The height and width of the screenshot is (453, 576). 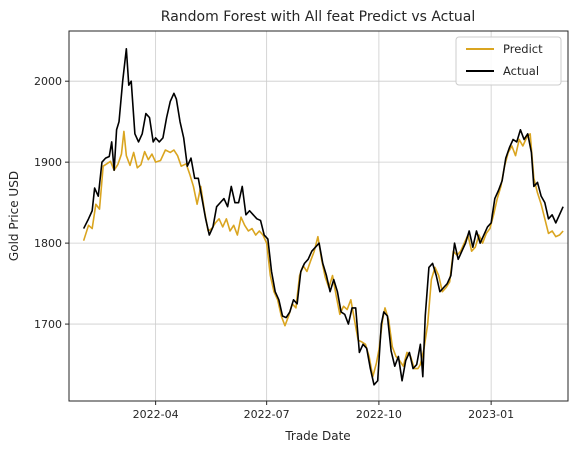 What do you see at coordinates (48, 162) in the screenshot?
I see `y-tick-label: 1900` at bounding box center [48, 162].